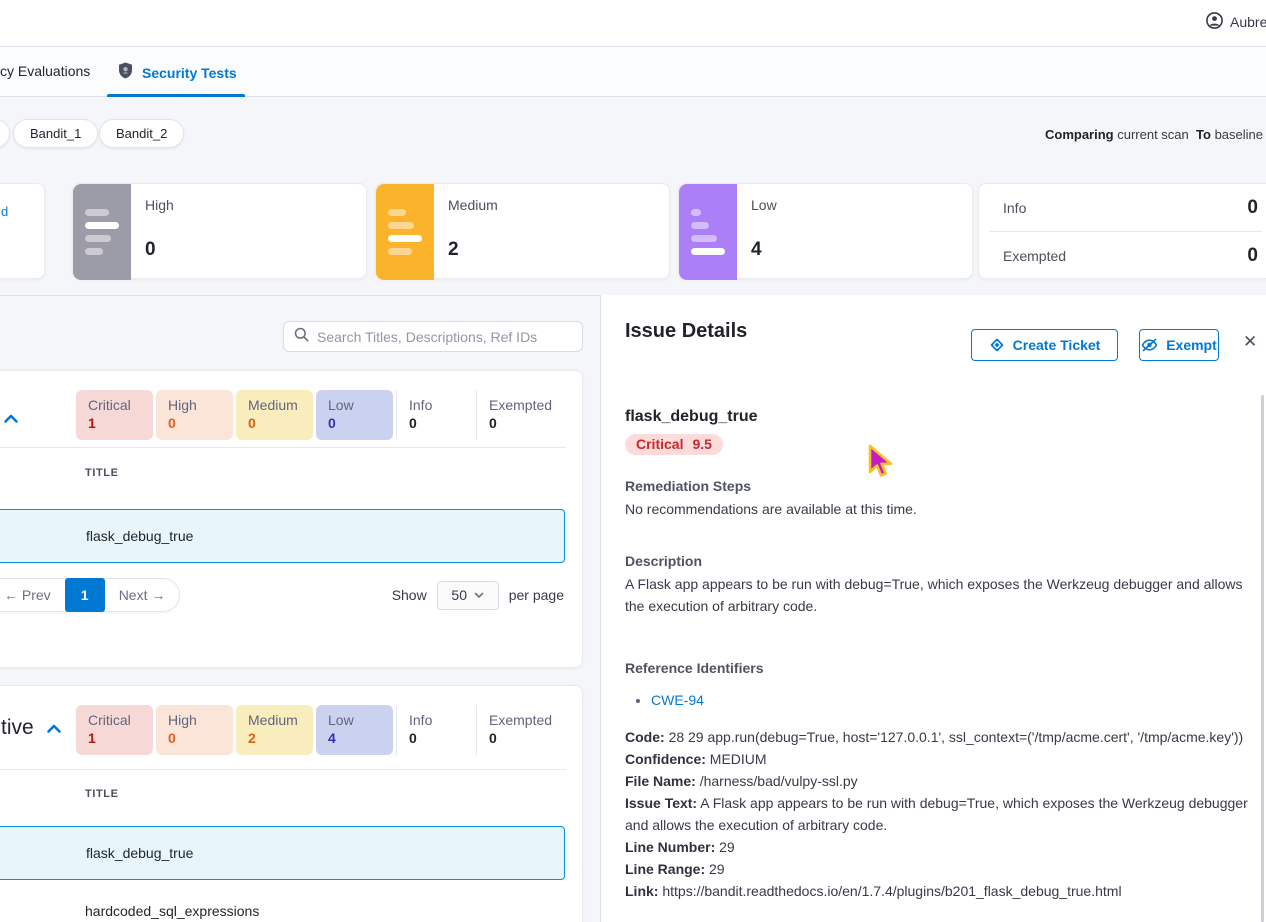 Image resolution: width=1266 pixels, height=922 pixels. I want to click on issue-title: flask_debug_true, so click(691, 416).